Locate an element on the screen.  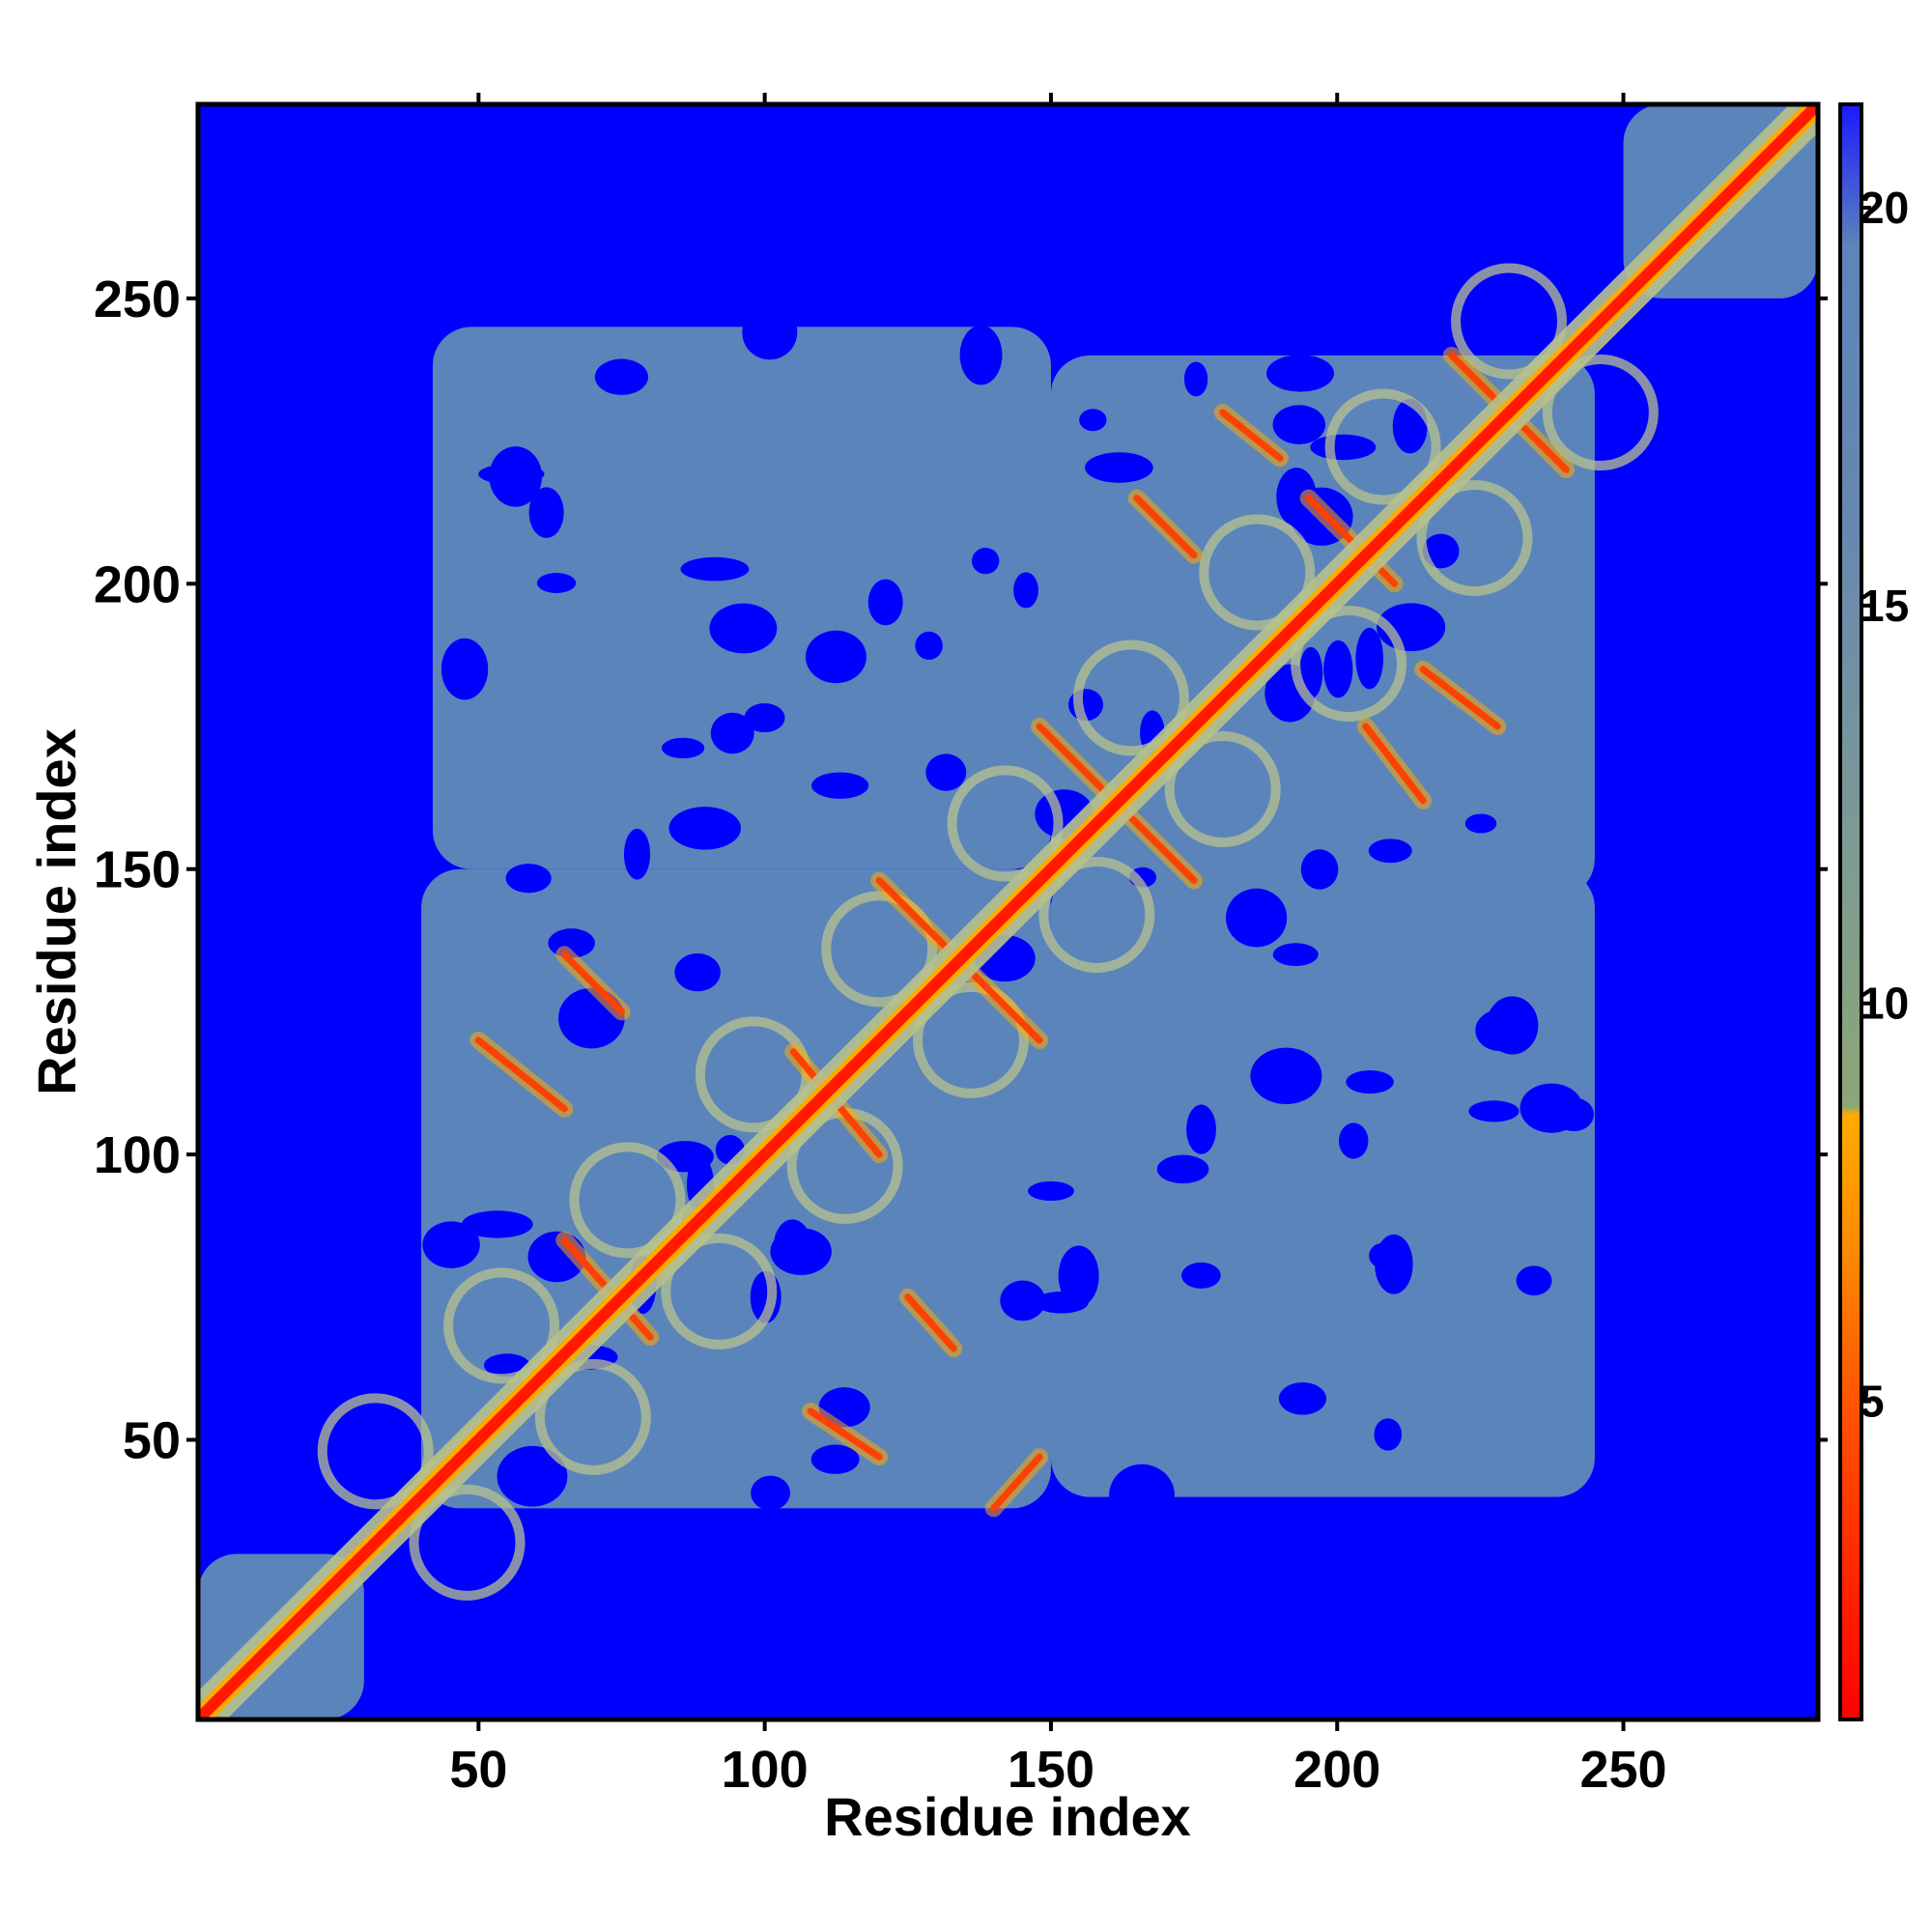
colorbar-tick-label-10: 10 is located at coordinates (1884, 1004).